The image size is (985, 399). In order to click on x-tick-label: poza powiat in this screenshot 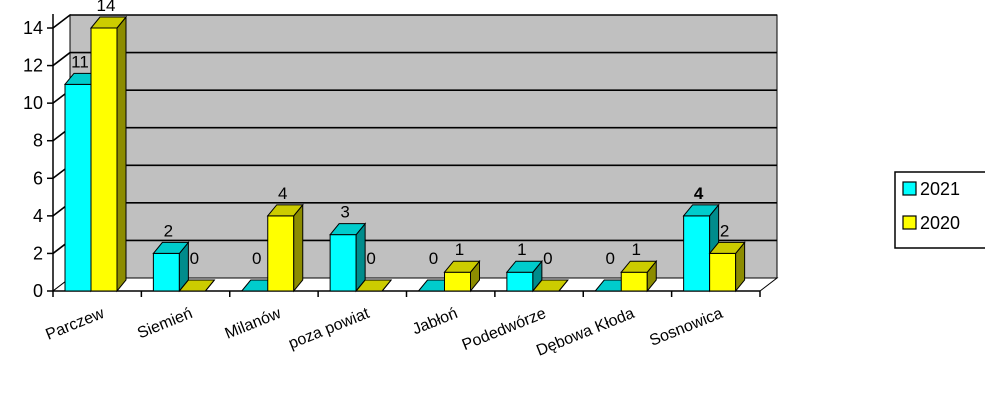, I will do `click(329, 329)`.